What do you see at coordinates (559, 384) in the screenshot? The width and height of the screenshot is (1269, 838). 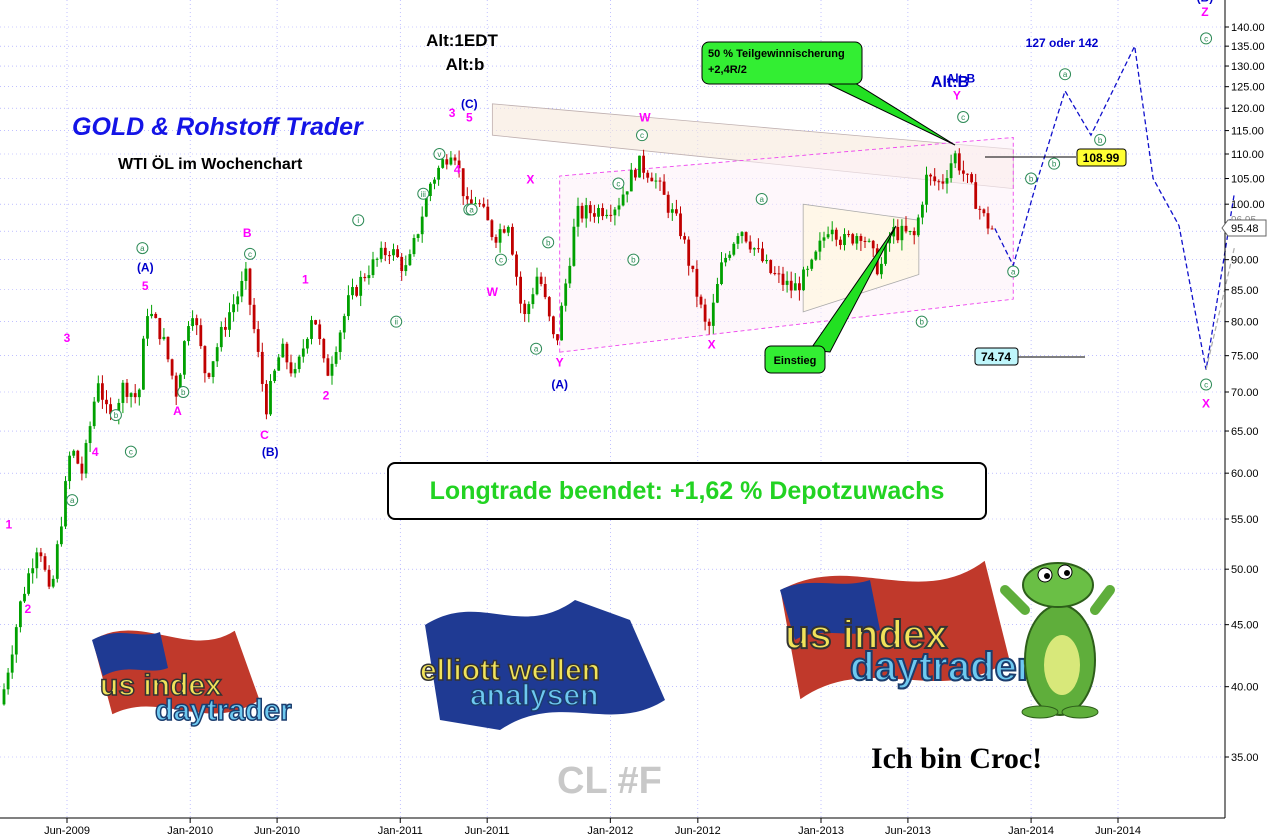 I see `wave-label: (A)` at bounding box center [559, 384].